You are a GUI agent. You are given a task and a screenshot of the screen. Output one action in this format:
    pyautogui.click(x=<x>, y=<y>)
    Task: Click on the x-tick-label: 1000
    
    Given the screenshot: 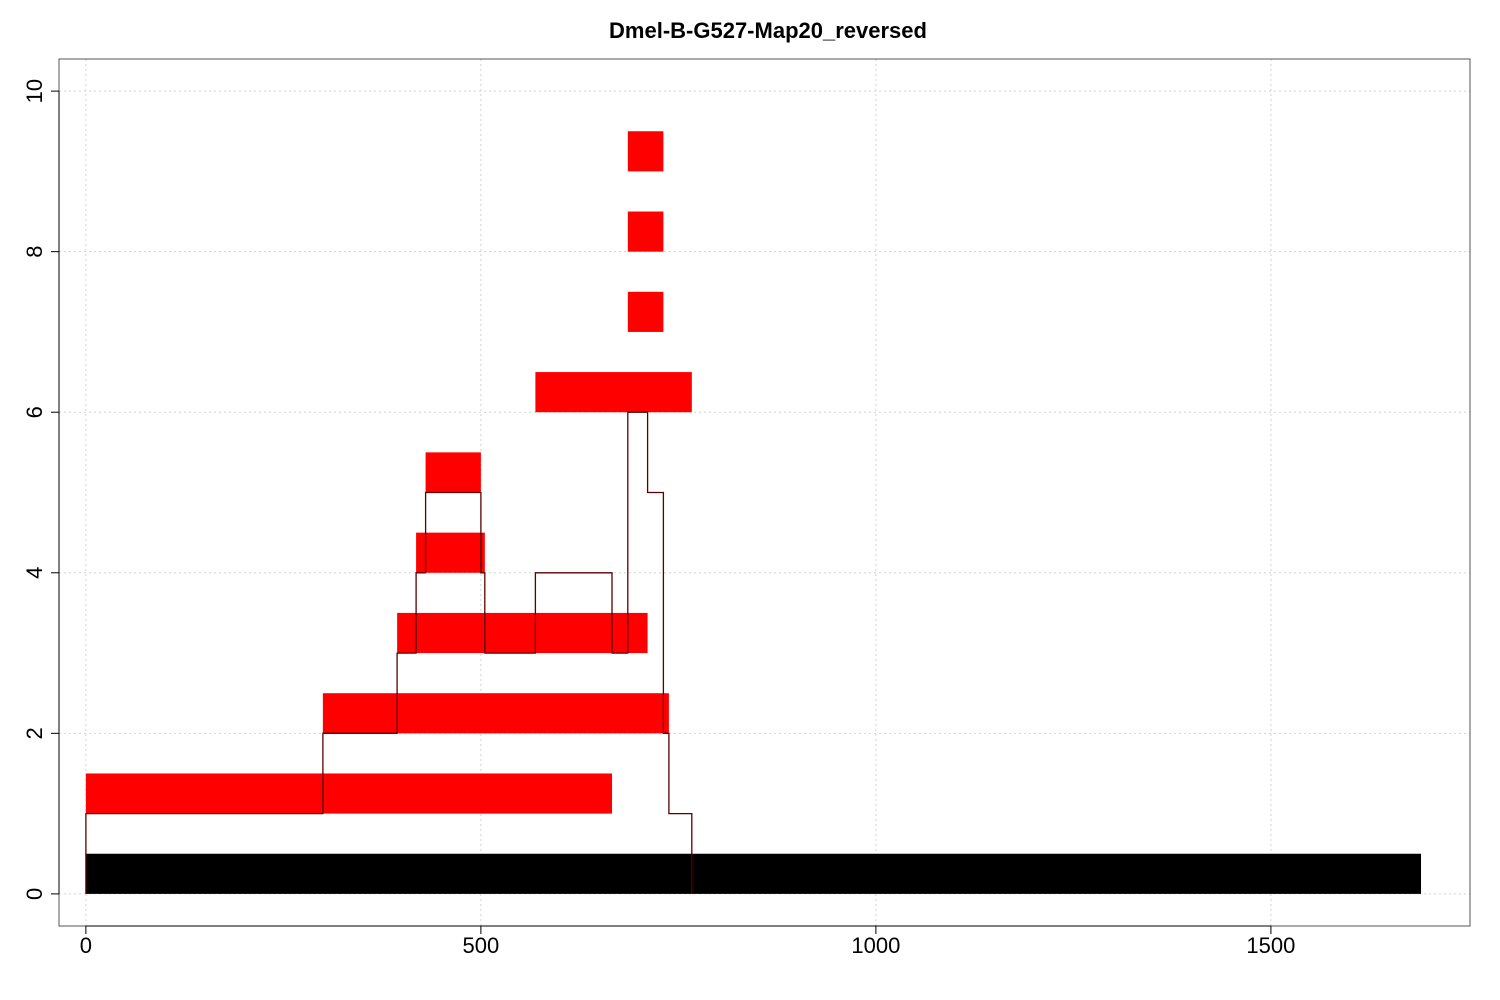 What is the action you would take?
    pyautogui.click(x=875, y=945)
    